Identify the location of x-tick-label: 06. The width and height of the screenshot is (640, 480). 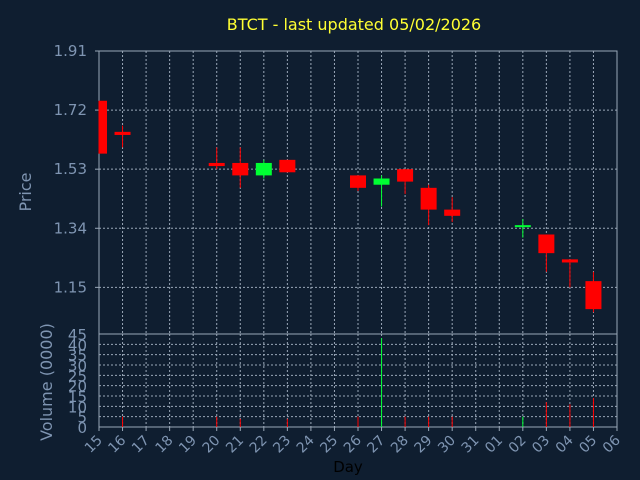
(612, 444).